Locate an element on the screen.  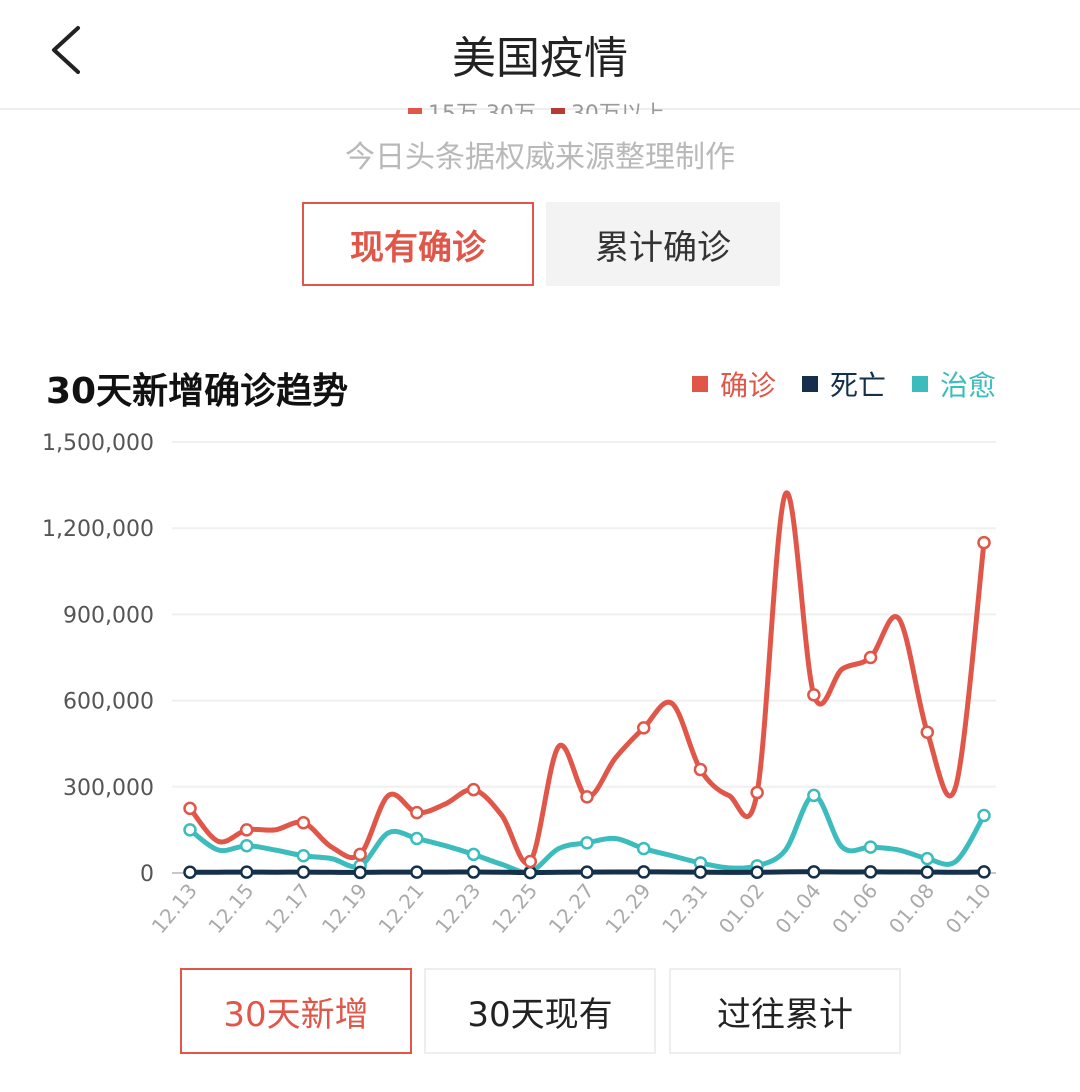
series-line-治愈 is located at coordinates (587, 833).